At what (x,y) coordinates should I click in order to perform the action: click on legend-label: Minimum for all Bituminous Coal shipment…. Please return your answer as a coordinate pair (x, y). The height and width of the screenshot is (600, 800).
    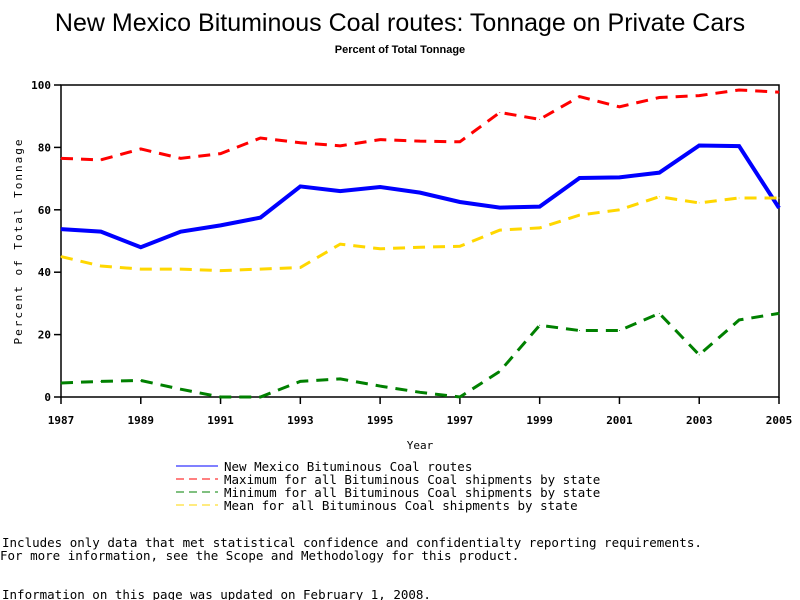
    Looking at the image, I should click on (412, 492).